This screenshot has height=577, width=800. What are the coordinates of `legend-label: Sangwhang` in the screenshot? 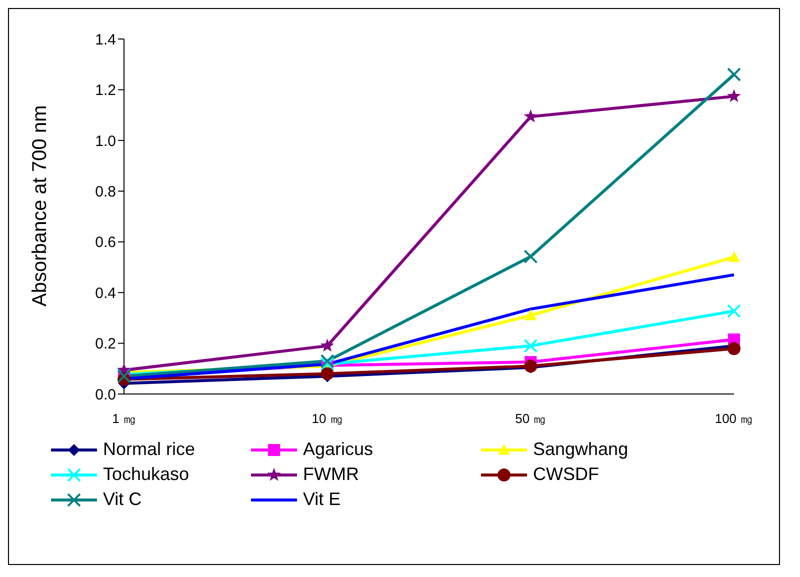 It's located at (580, 449).